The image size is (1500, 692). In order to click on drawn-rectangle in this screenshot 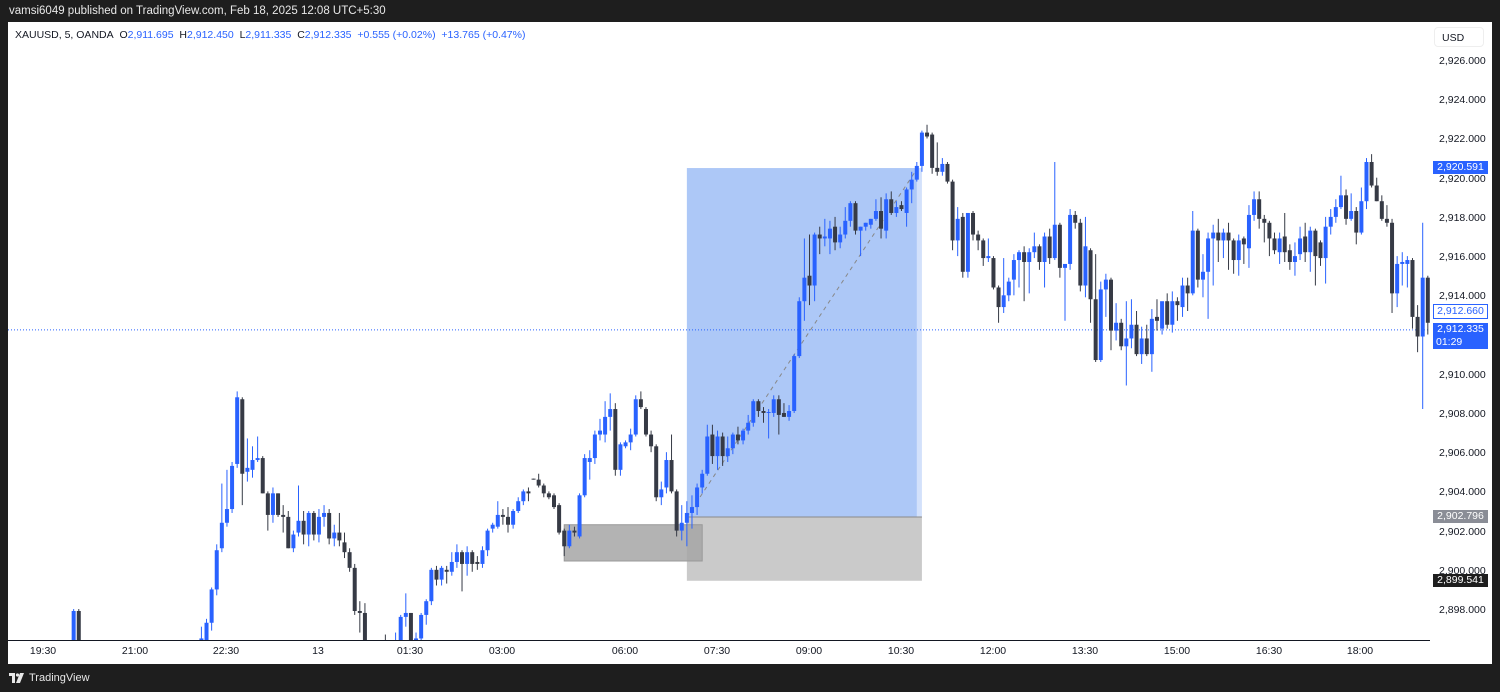, I will do `click(633, 543)`.